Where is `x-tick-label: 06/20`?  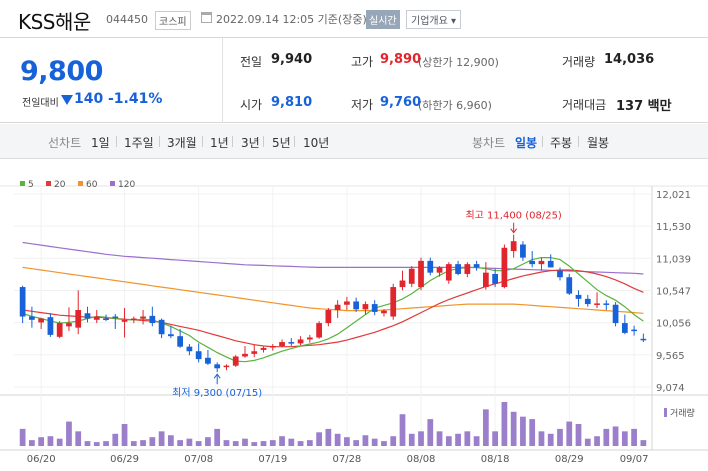 x-tick-label: 06/20 is located at coordinates (41, 459).